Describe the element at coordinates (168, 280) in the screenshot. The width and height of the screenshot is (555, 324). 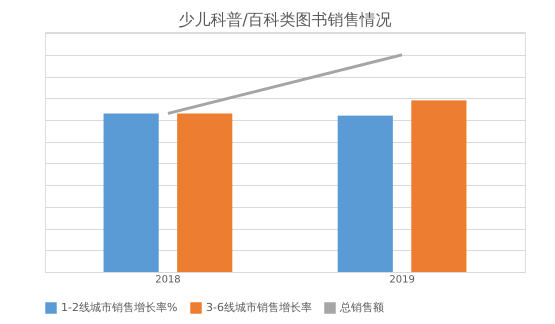
I see `x-tick-label: 2018` at that location.